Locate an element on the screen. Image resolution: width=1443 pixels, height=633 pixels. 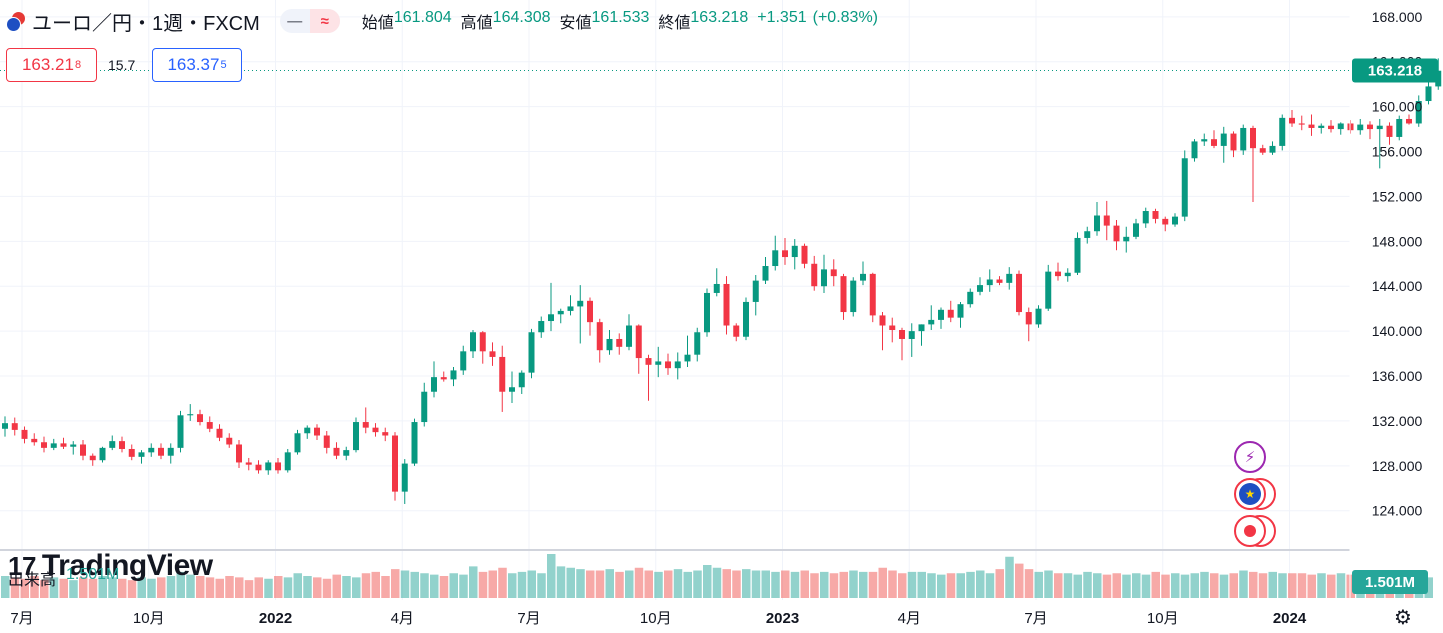
sell-button: 163.21 8 is located at coordinates (51, 65).